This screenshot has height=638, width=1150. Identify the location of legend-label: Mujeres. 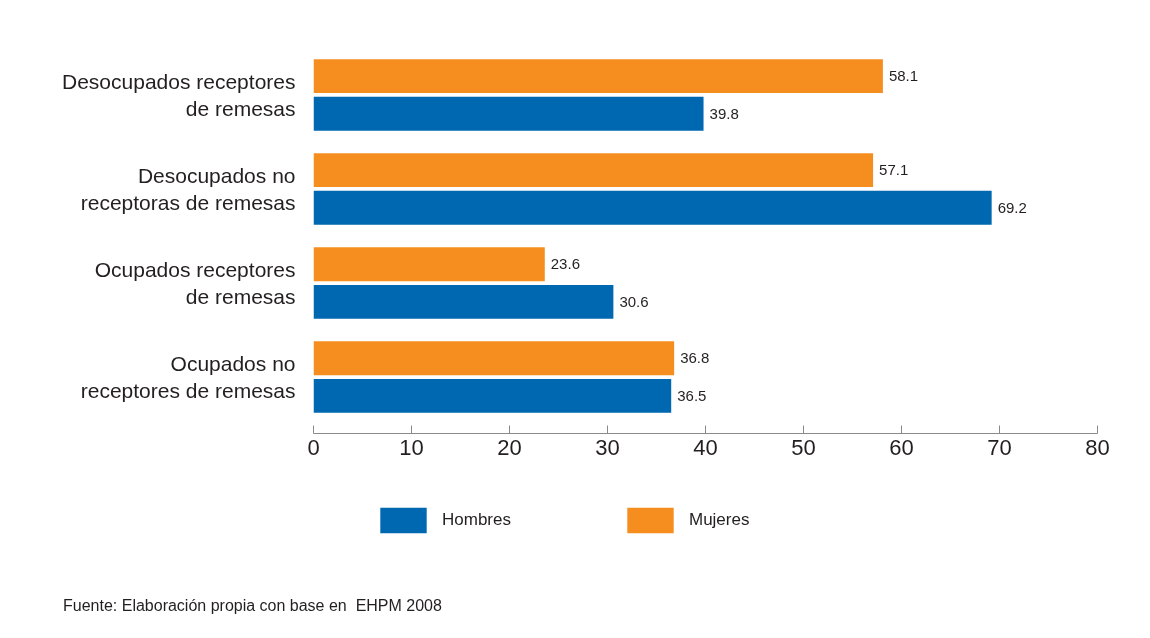
(719, 520).